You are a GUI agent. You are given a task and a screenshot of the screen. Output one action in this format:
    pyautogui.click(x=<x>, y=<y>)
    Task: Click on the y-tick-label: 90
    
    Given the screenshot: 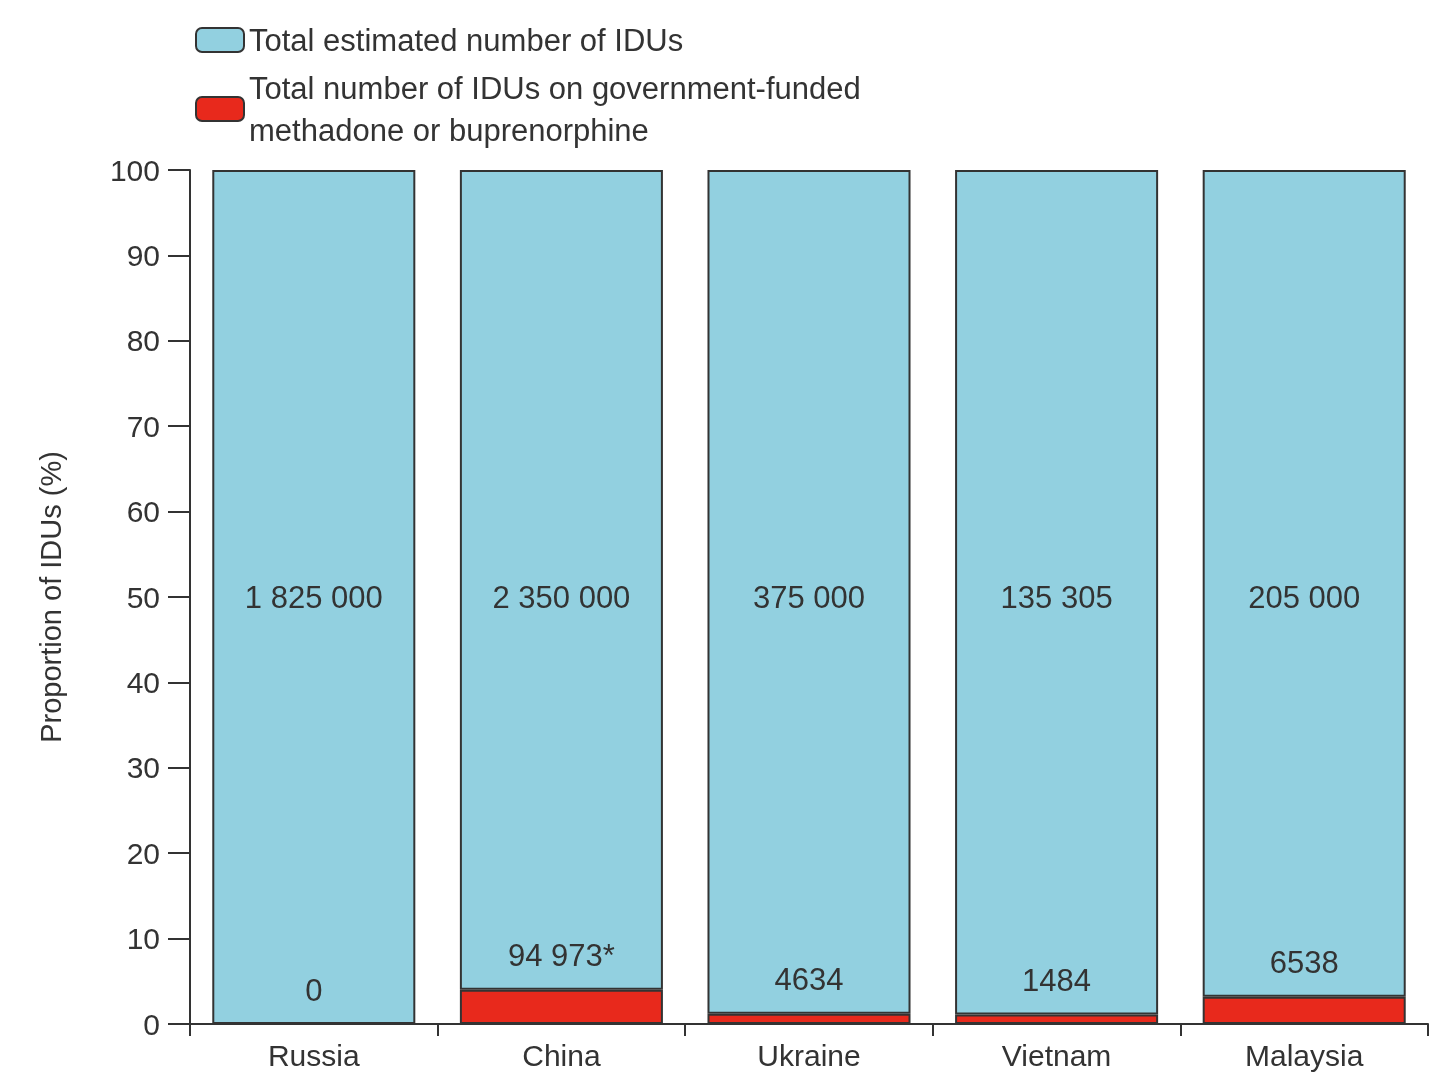 What is the action you would take?
    pyautogui.click(x=143, y=255)
    